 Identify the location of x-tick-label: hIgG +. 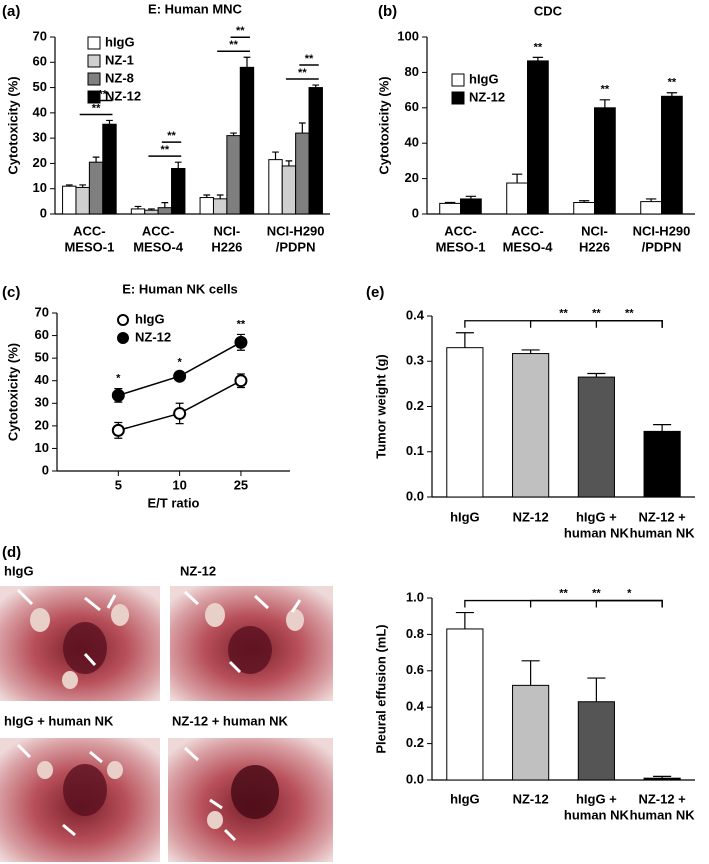
(596, 798).